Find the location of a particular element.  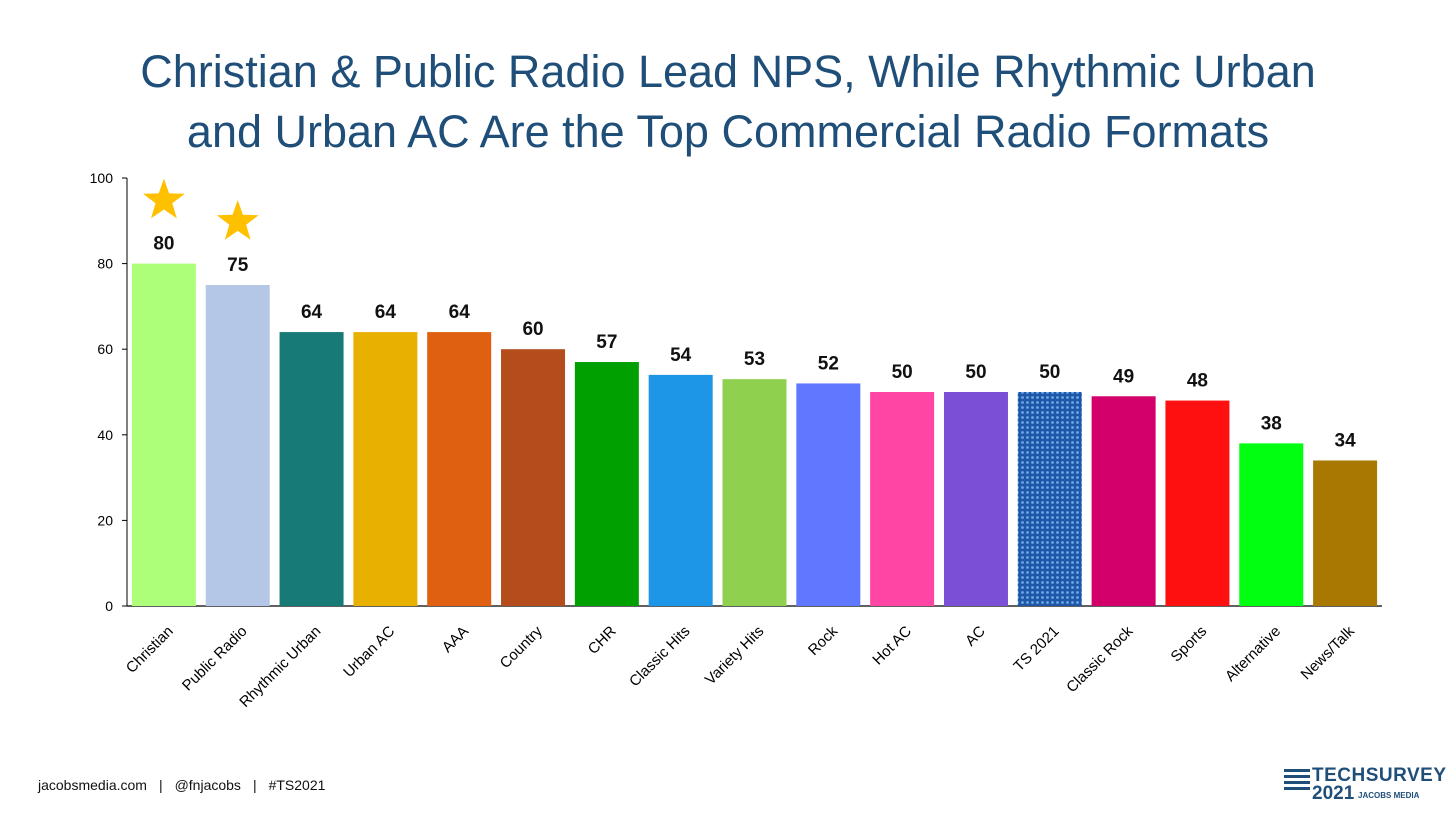

footer-site-link: jacobsmedia.com is located at coordinates (92, 785).